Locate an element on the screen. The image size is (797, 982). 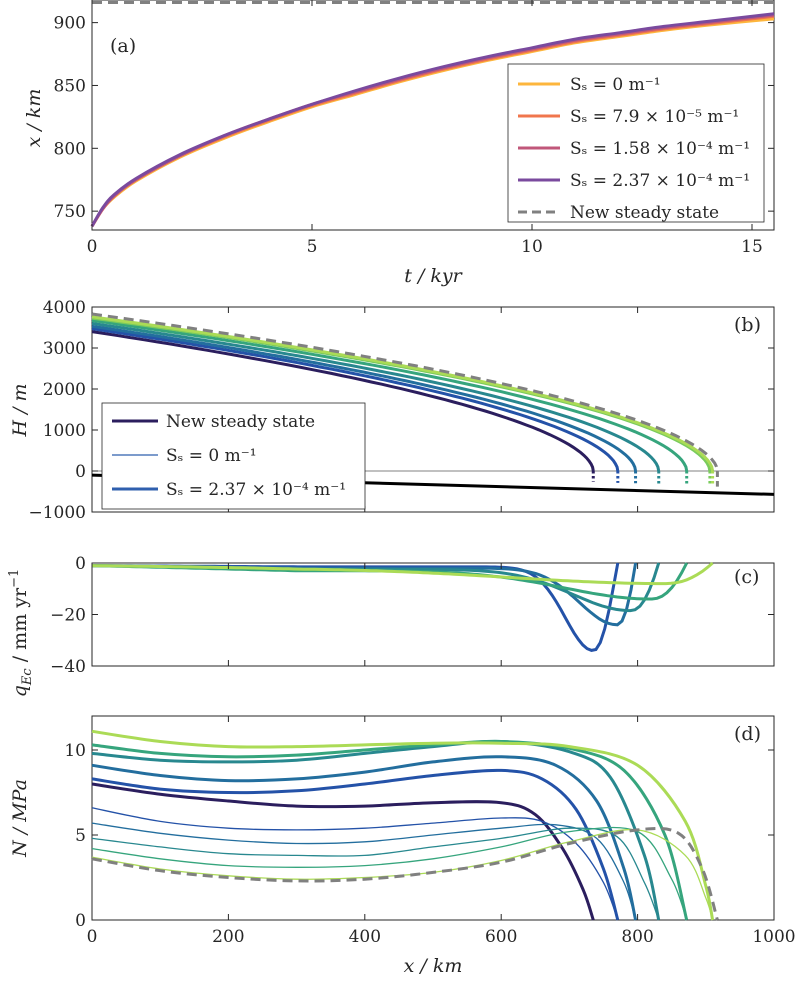
panel-a-xlabel: t / kyr is located at coordinates (433, 276).